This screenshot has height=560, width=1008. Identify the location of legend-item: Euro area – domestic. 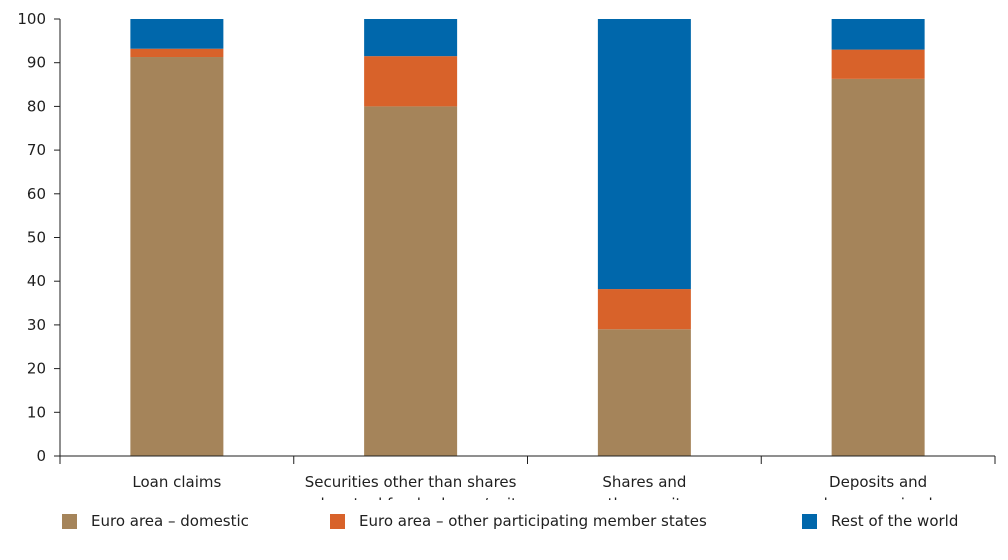
(155, 521).